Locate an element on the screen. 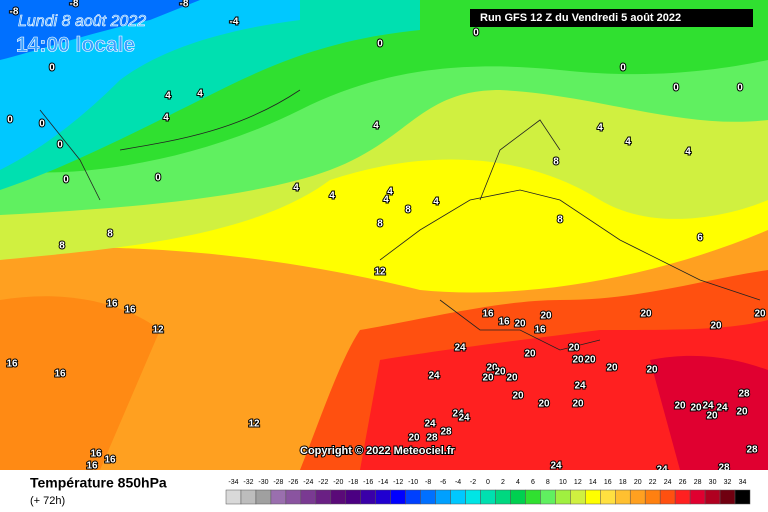 Image resolution: width=768 pixels, height=512 pixels. run-box is located at coordinates (611, 18).